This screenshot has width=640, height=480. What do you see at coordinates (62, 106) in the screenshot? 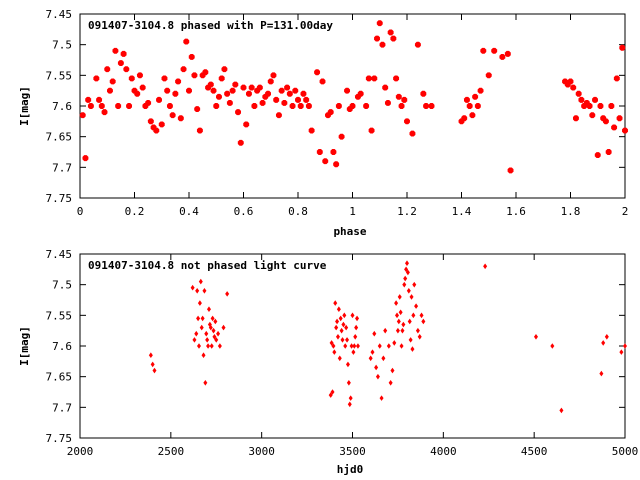
I see `y-tick-label: 7.6` at bounding box center [62, 106].